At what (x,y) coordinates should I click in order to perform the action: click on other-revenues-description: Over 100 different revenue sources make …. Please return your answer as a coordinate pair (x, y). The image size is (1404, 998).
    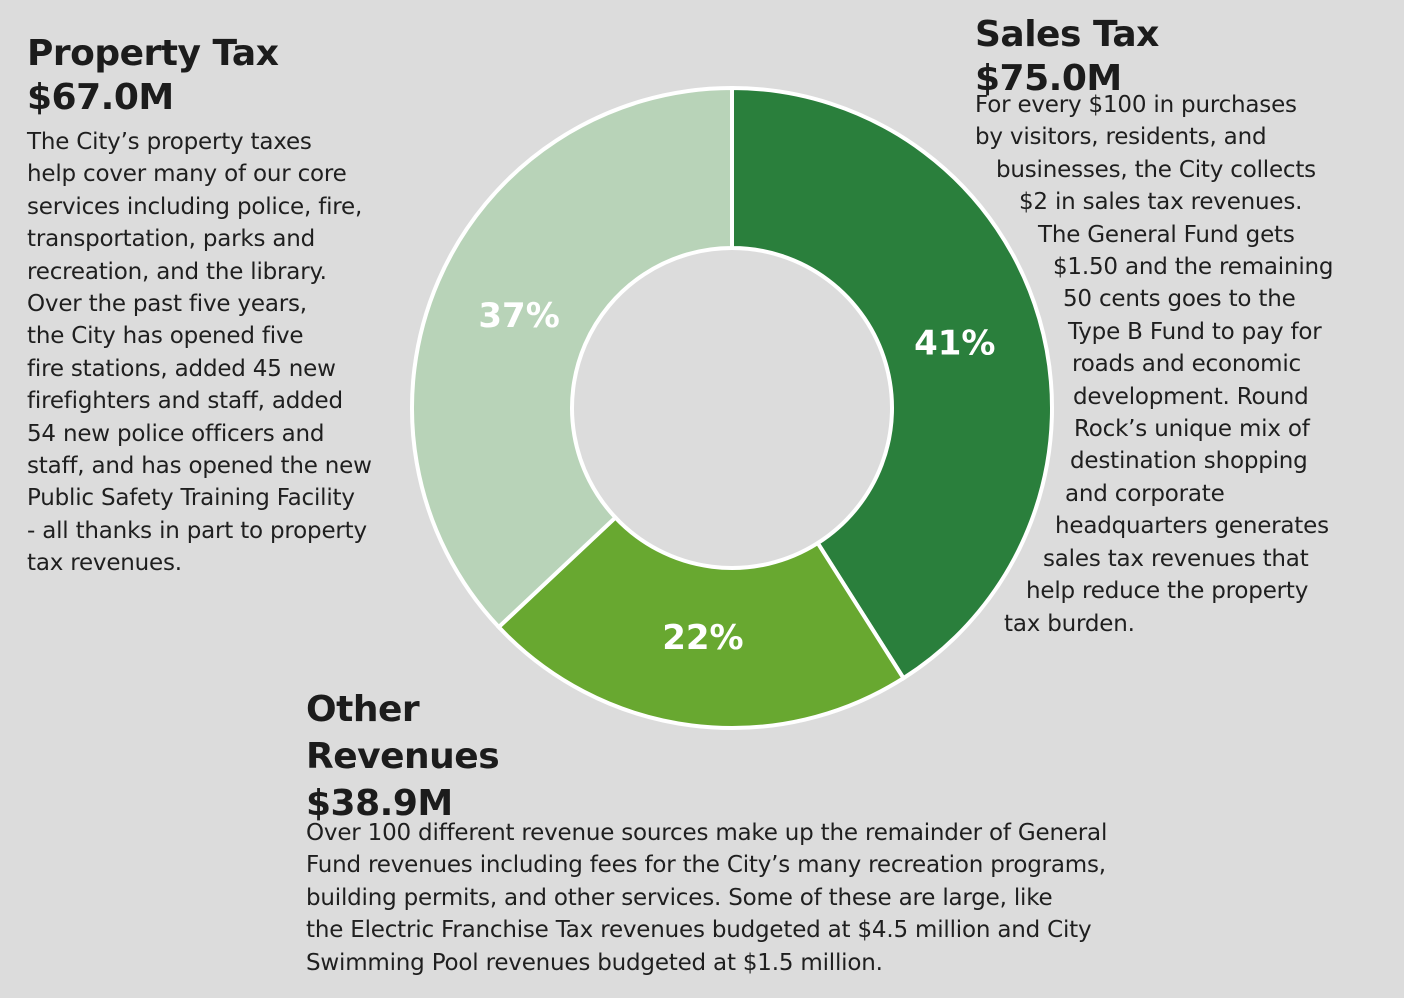
    Looking at the image, I should click on (756, 898).